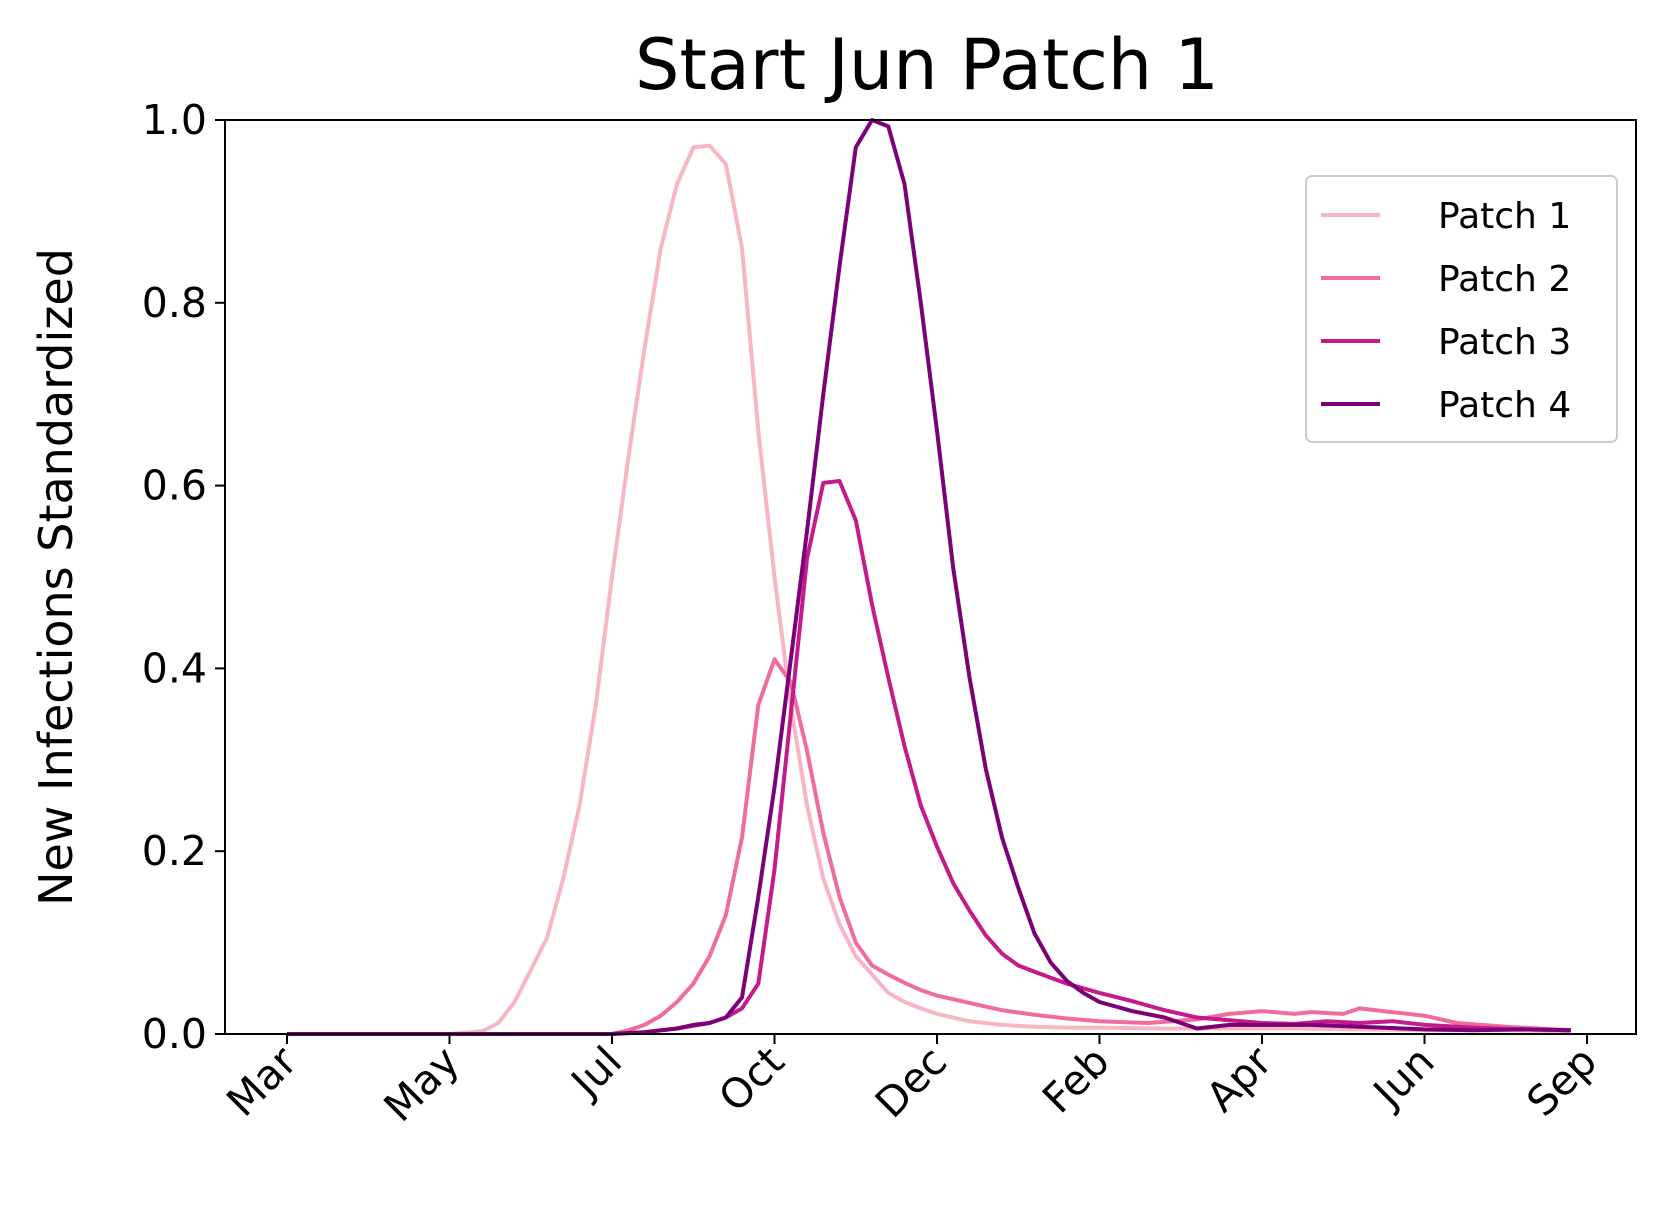  I want to click on chart-title: Start Jun Patch 1, so click(927, 65).